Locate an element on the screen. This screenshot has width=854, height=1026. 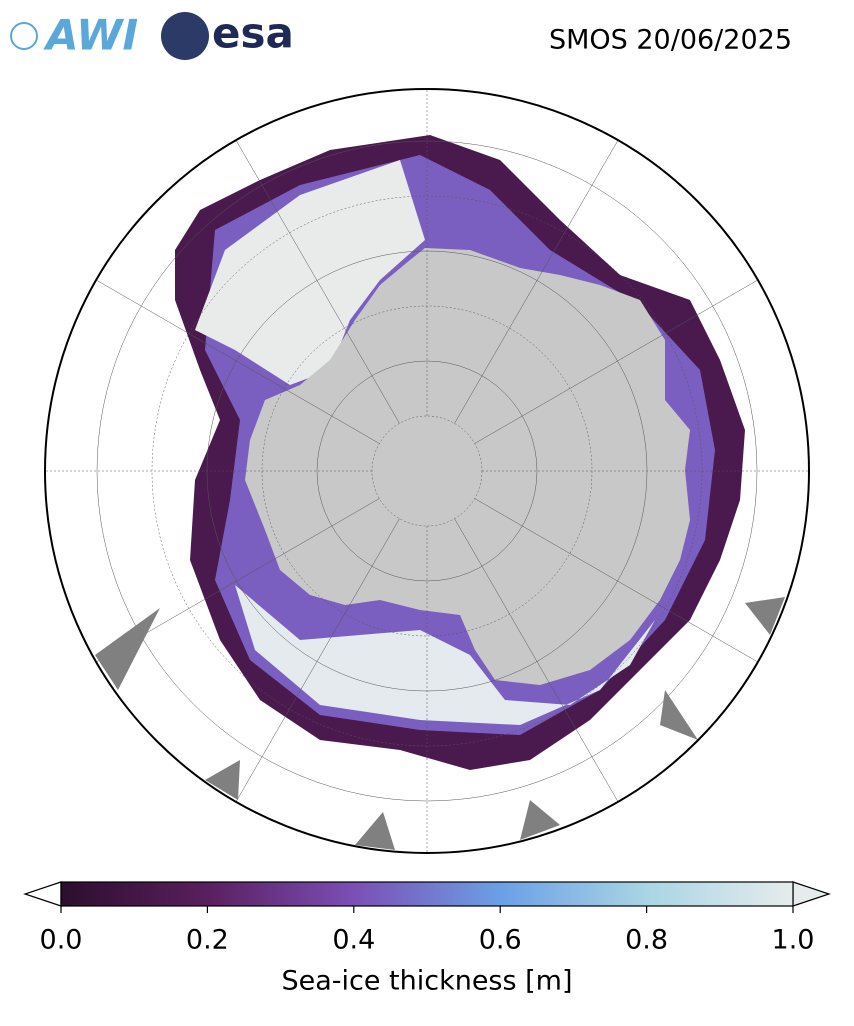
awi-globe is located at coordinates (24, 36).